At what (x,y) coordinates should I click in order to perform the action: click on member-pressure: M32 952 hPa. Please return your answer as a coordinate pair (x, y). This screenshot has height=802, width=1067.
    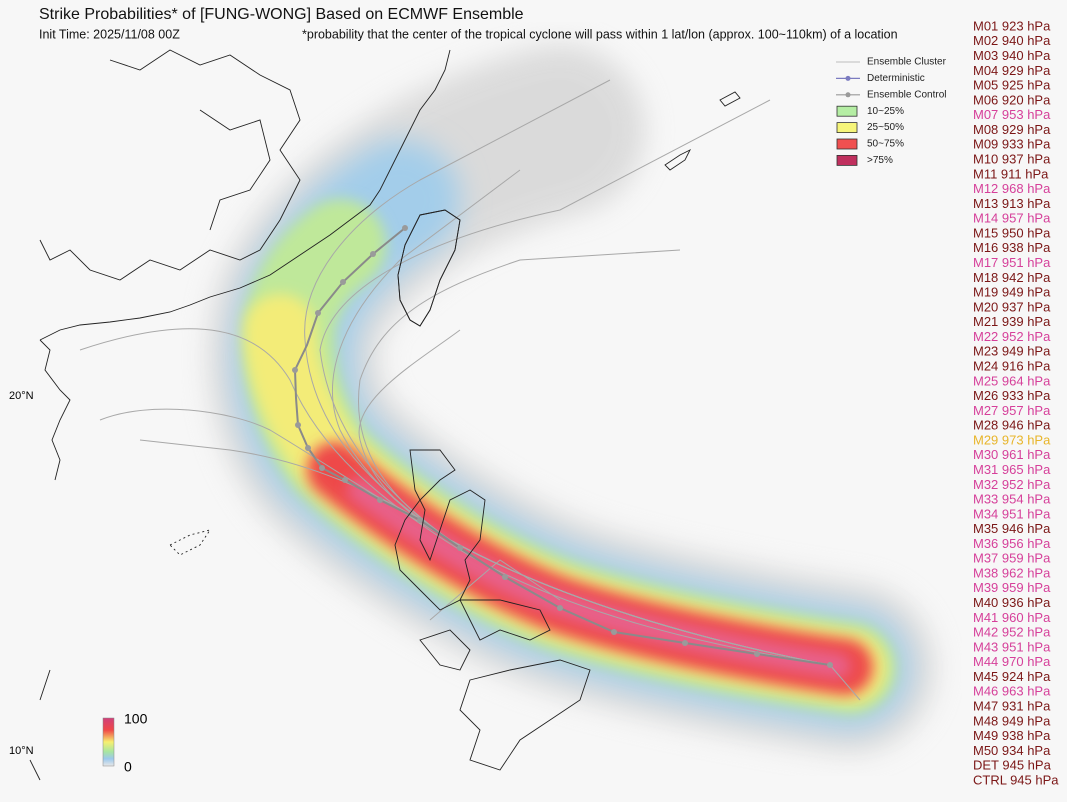
    Looking at the image, I should click on (1012, 484).